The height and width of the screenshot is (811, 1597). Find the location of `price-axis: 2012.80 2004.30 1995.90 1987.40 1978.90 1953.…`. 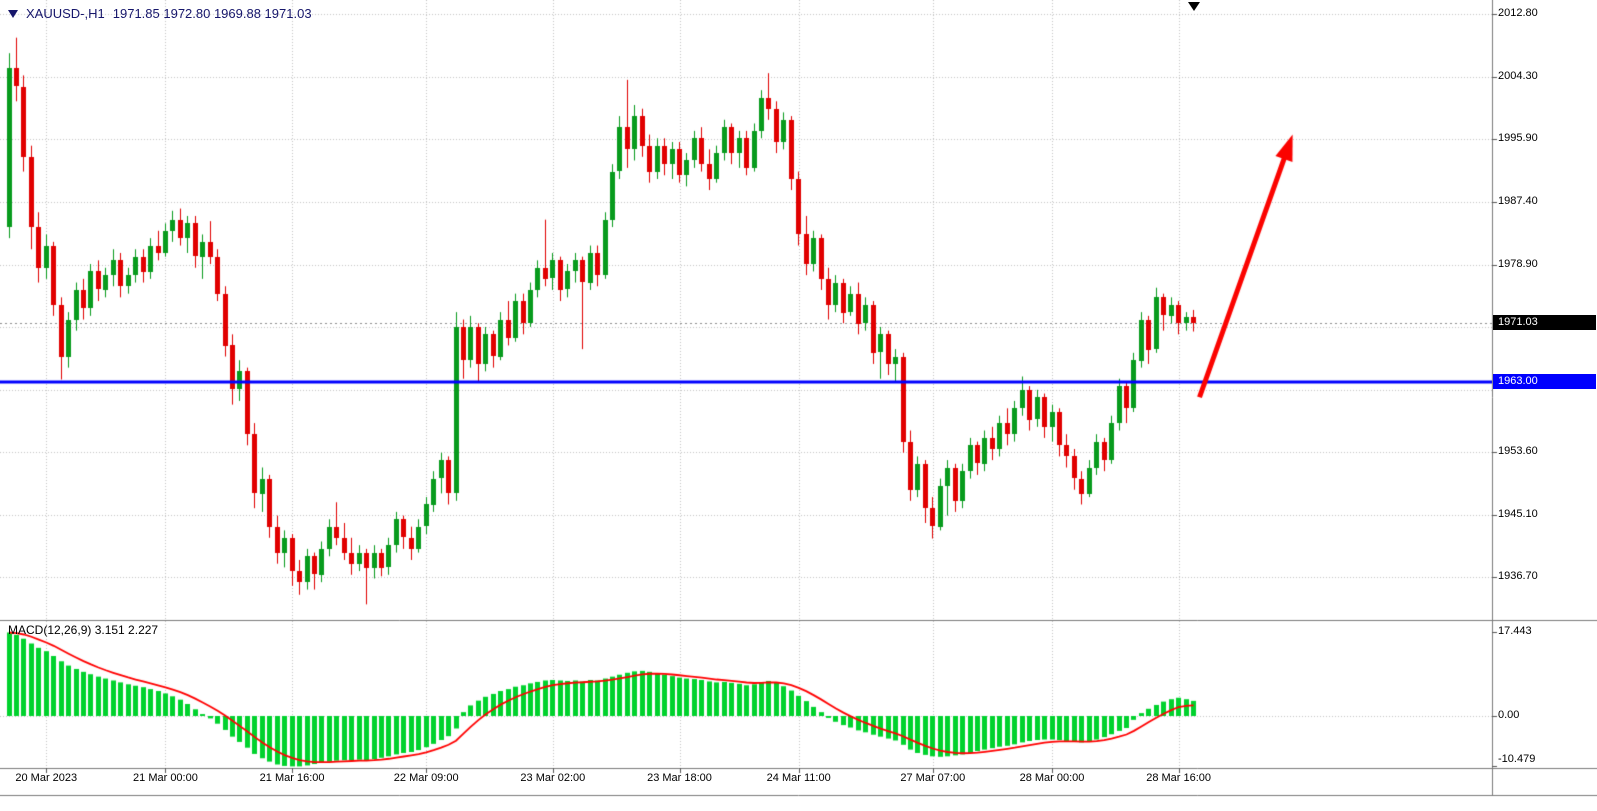

price-axis: 2012.80 2004.30 1995.90 1987.40 1978.90 1953.… is located at coordinates (1544, 397).